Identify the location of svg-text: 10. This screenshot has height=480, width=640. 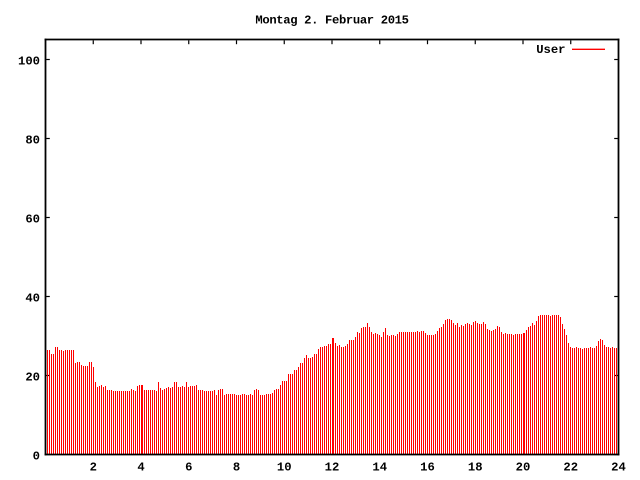
(284, 468).